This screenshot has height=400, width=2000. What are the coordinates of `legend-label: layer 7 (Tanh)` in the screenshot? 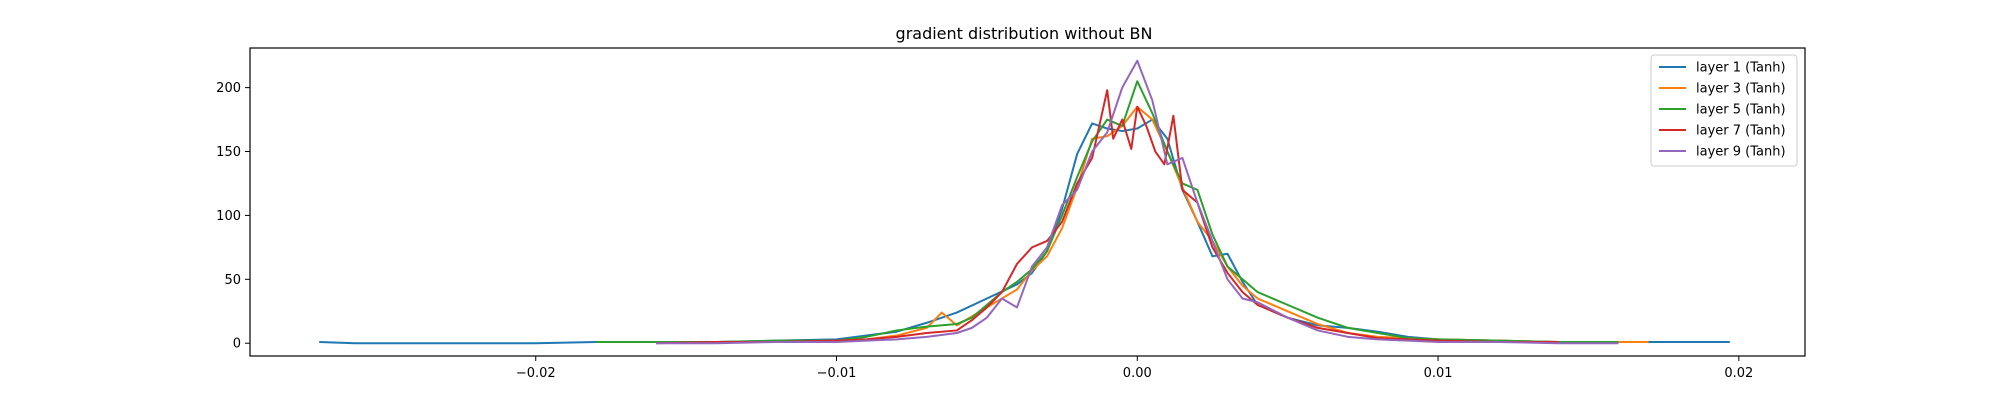 It's located at (1741, 131).